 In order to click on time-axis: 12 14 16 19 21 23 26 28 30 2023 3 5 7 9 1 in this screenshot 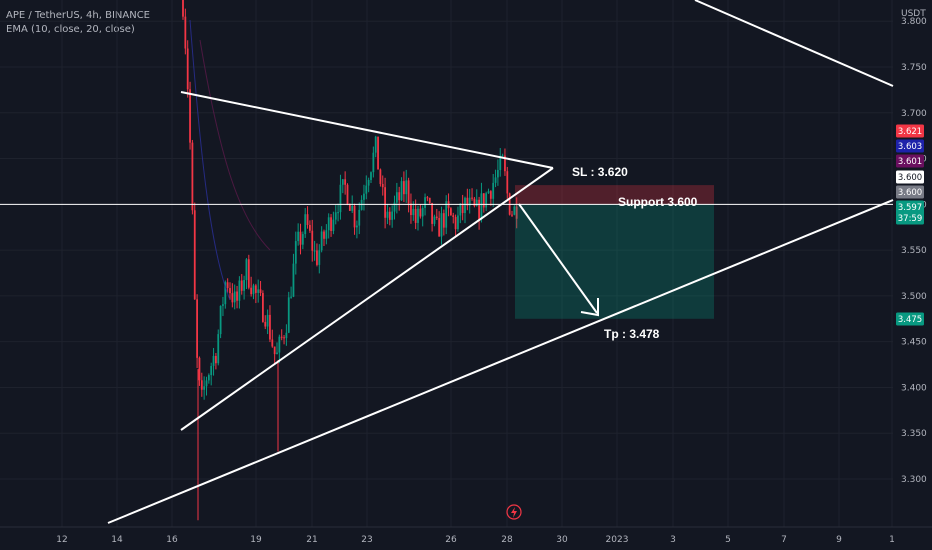, I will do `click(466, 535)`.